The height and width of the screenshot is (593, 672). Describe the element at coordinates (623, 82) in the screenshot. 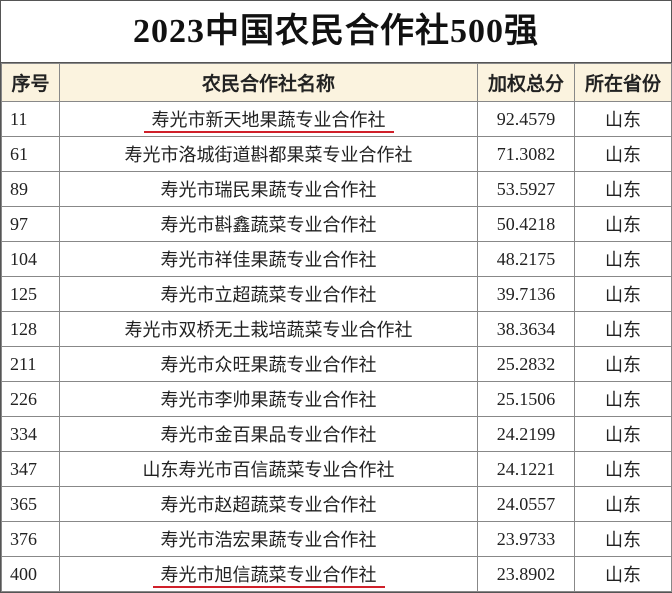

I see `column-header: 所在省份` at that location.